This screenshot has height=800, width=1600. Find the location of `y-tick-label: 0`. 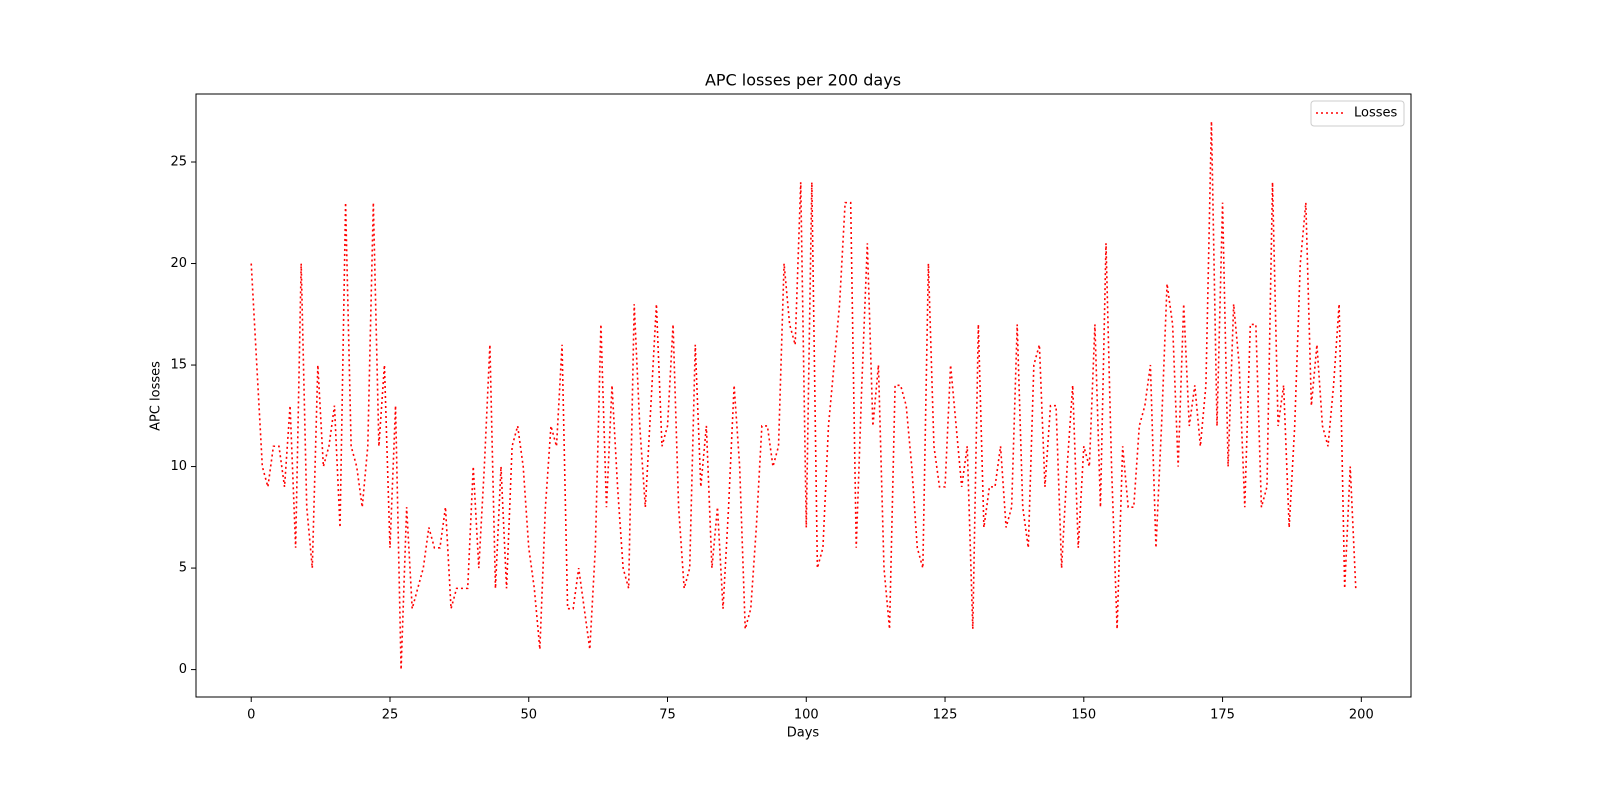

y-tick-label: 0 is located at coordinates (183, 669).